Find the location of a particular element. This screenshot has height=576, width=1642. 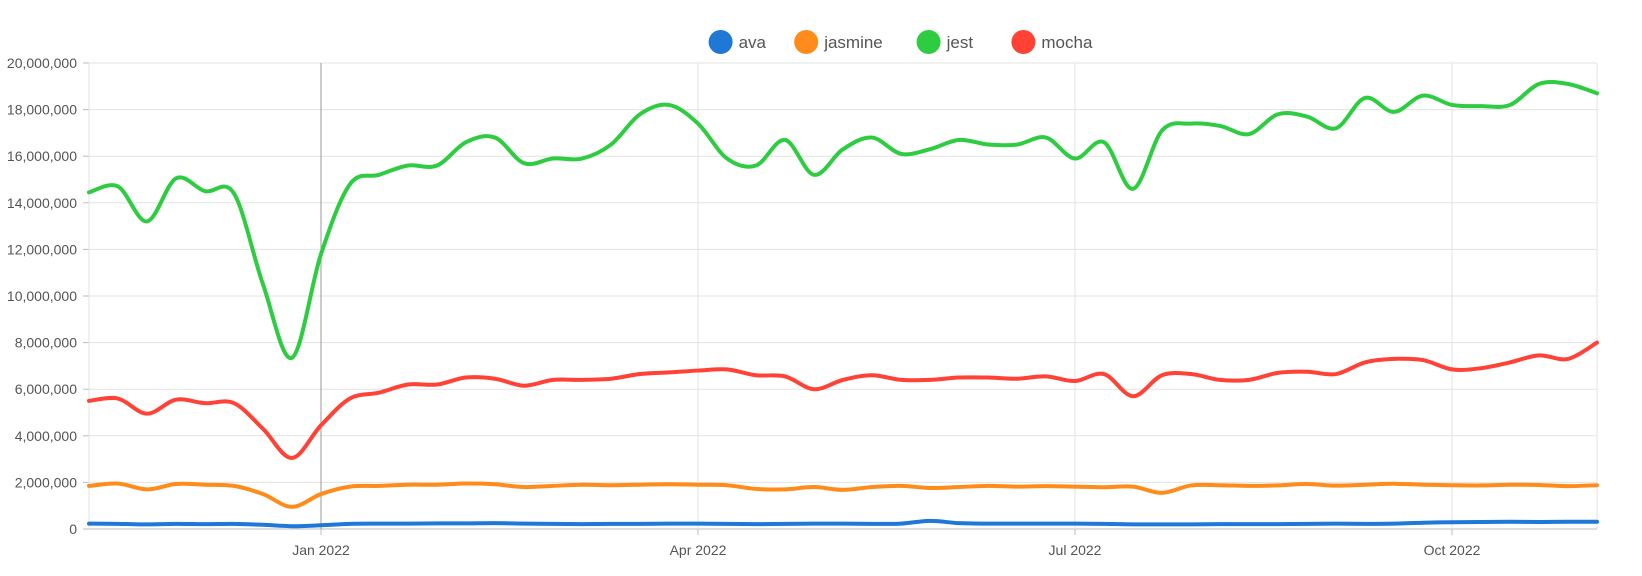

legend-item-ava: ava is located at coordinates (737, 42).